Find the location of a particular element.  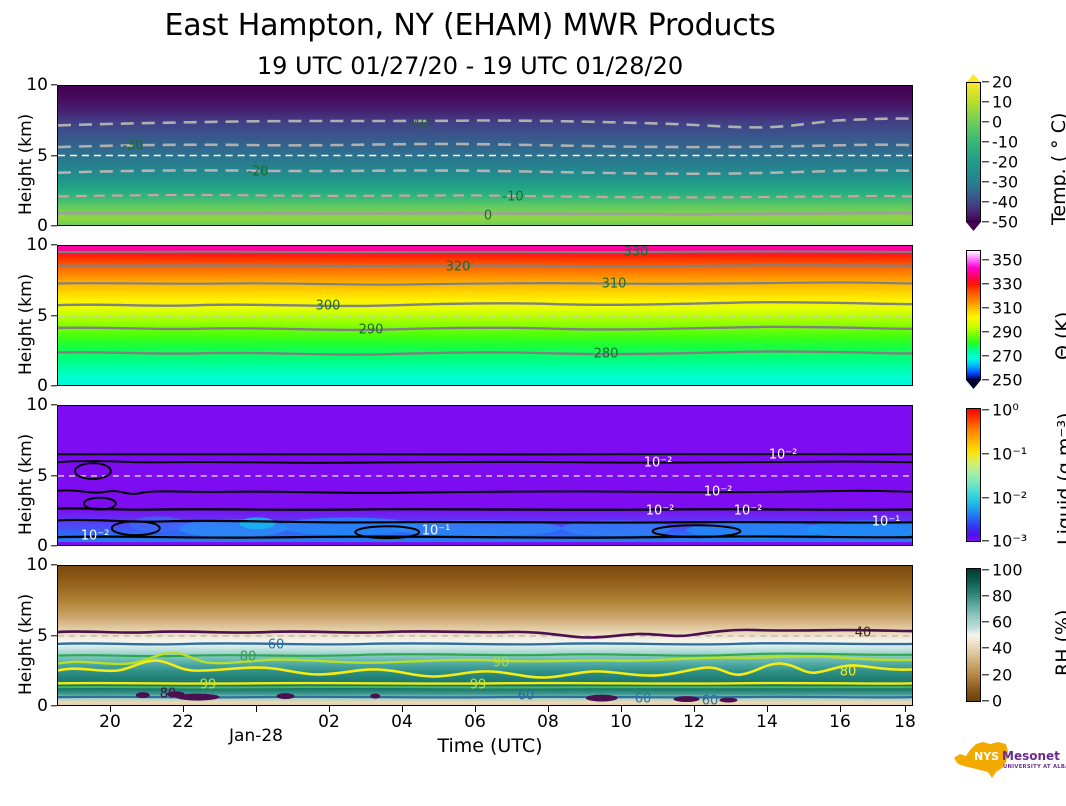

y-tick-panel3-10: 10 is located at coordinates (37, 405).